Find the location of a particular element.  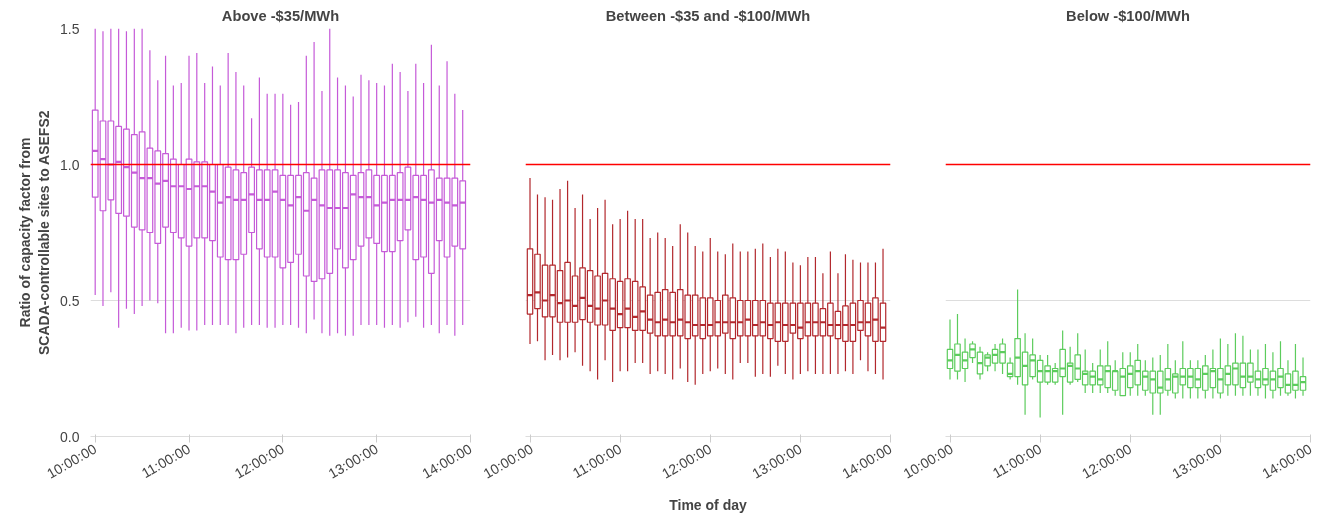

x-axis-title: Time of day is located at coordinates (708, 504).